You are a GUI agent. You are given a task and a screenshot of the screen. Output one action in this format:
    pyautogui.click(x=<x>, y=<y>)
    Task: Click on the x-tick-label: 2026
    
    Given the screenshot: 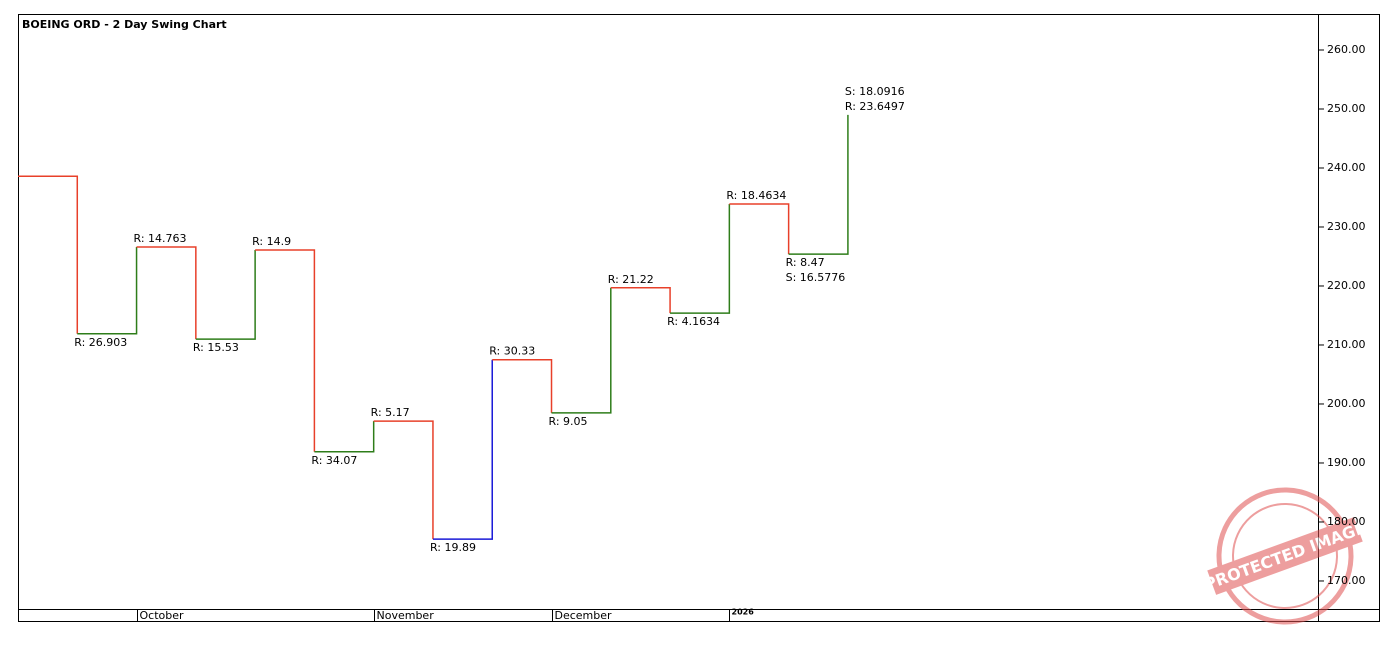 What is the action you would take?
    pyautogui.click(x=743, y=612)
    